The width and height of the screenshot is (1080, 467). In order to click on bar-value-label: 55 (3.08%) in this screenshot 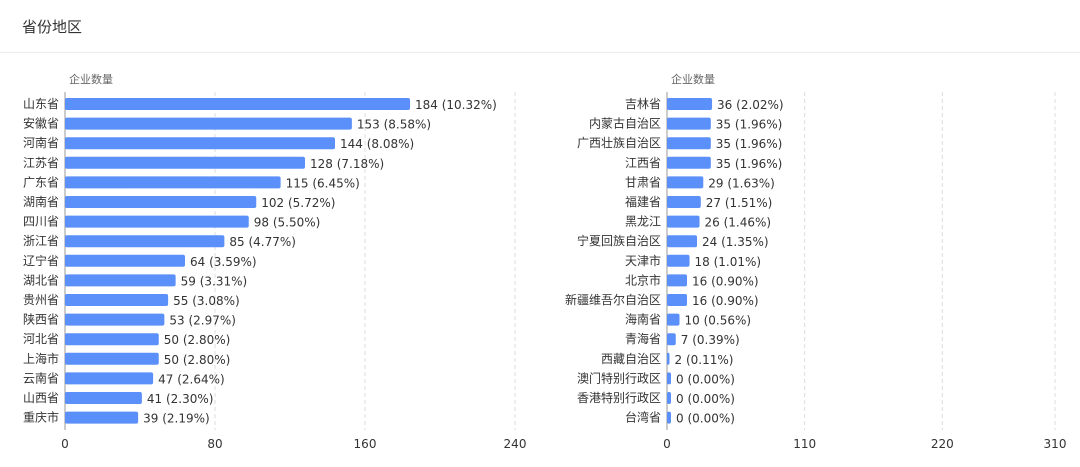, I will do `click(206, 301)`.